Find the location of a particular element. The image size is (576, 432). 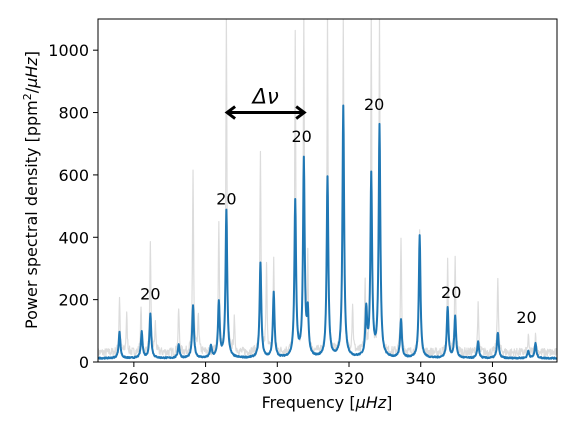

y-tick-label: 1000 is located at coordinates (68, 50).